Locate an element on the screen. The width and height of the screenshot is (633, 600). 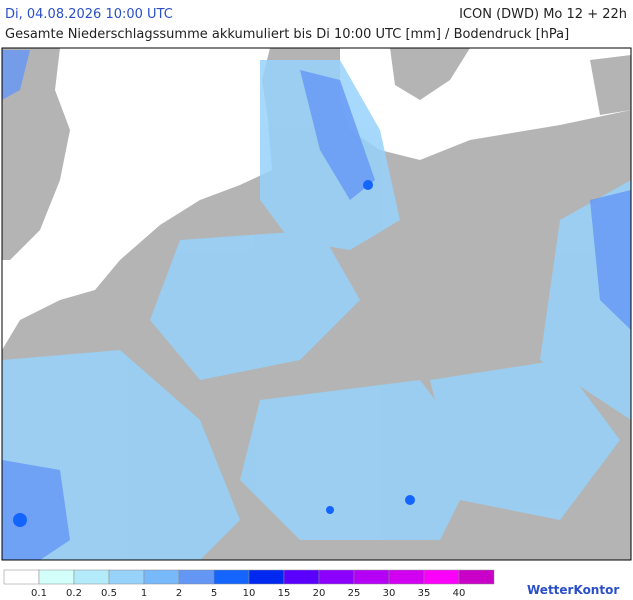
legend-label: 25 is located at coordinates (354, 593).